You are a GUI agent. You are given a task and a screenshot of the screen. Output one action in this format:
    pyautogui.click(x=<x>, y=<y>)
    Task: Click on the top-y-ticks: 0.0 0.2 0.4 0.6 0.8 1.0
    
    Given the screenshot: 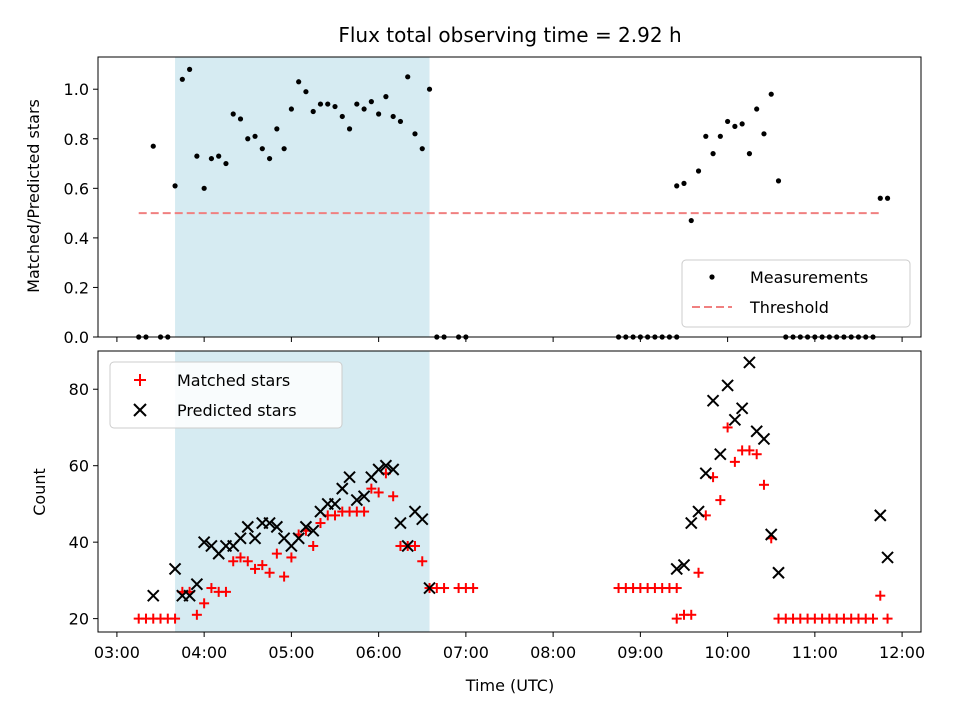 What is the action you would take?
    pyautogui.click(x=81, y=213)
    